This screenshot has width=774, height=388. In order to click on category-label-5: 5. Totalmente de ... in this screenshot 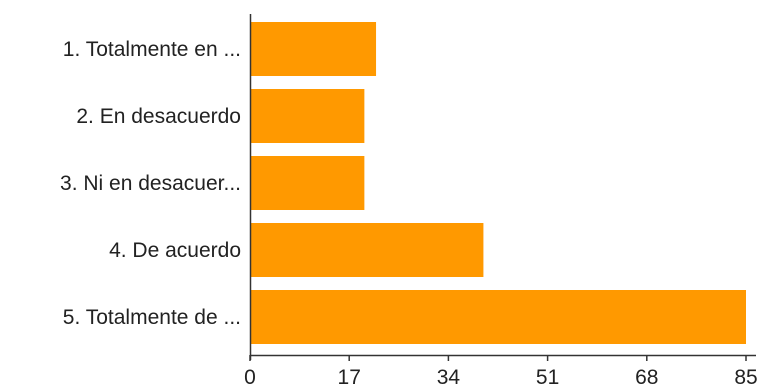, I will do `click(152, 317)`.